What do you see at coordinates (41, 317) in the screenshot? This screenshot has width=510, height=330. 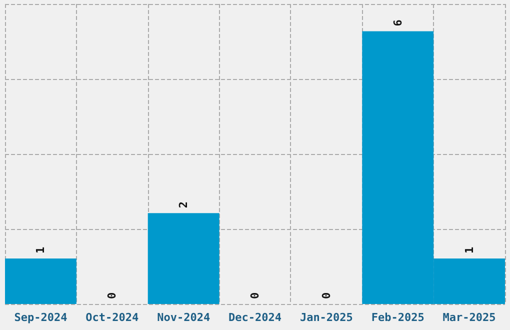 I see `x-tick-label: Sep-2024` at bounding box center [41, 317].